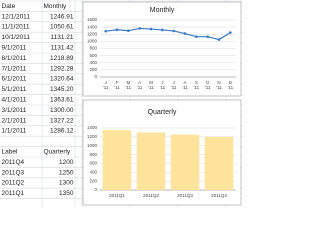 This screenshot has width=320, height=240. What do you see at coordinates (185, 195) in the screenshot?
I see `x-tick-label: 2011Q3` at bounding box center [185, 195].